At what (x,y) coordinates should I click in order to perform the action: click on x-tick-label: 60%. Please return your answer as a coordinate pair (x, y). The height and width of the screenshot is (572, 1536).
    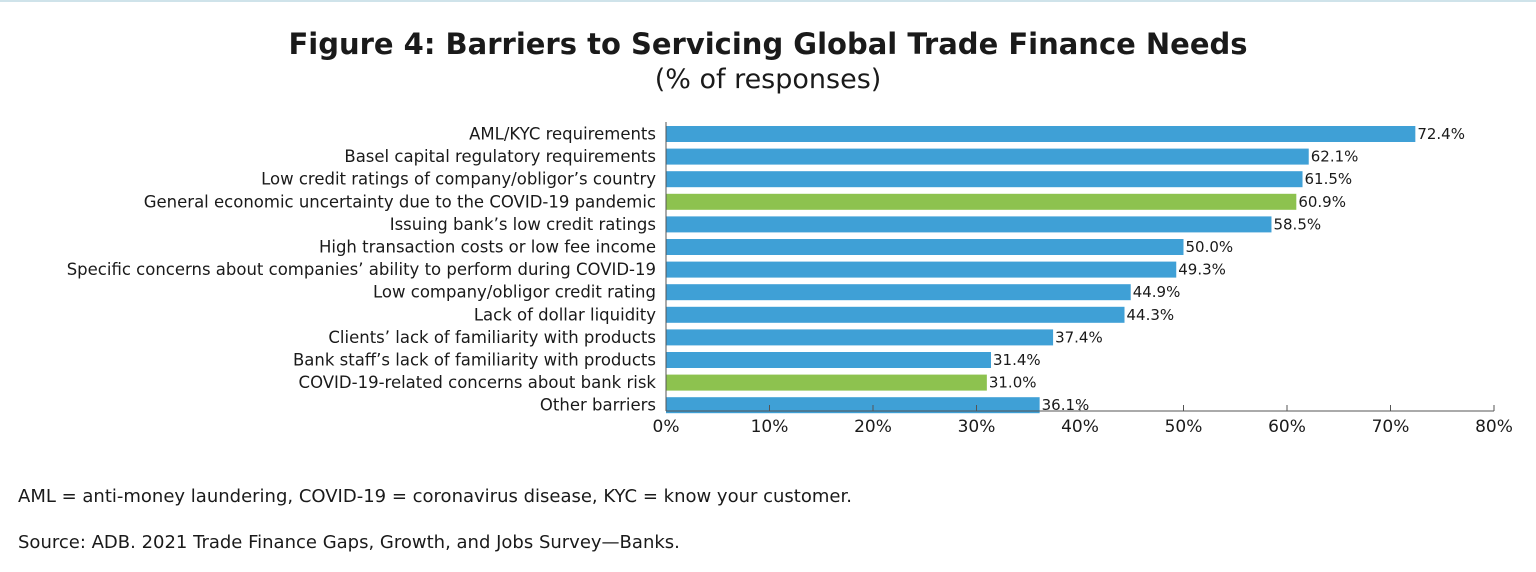
    Looking at the image, I should click on (1287, 427).